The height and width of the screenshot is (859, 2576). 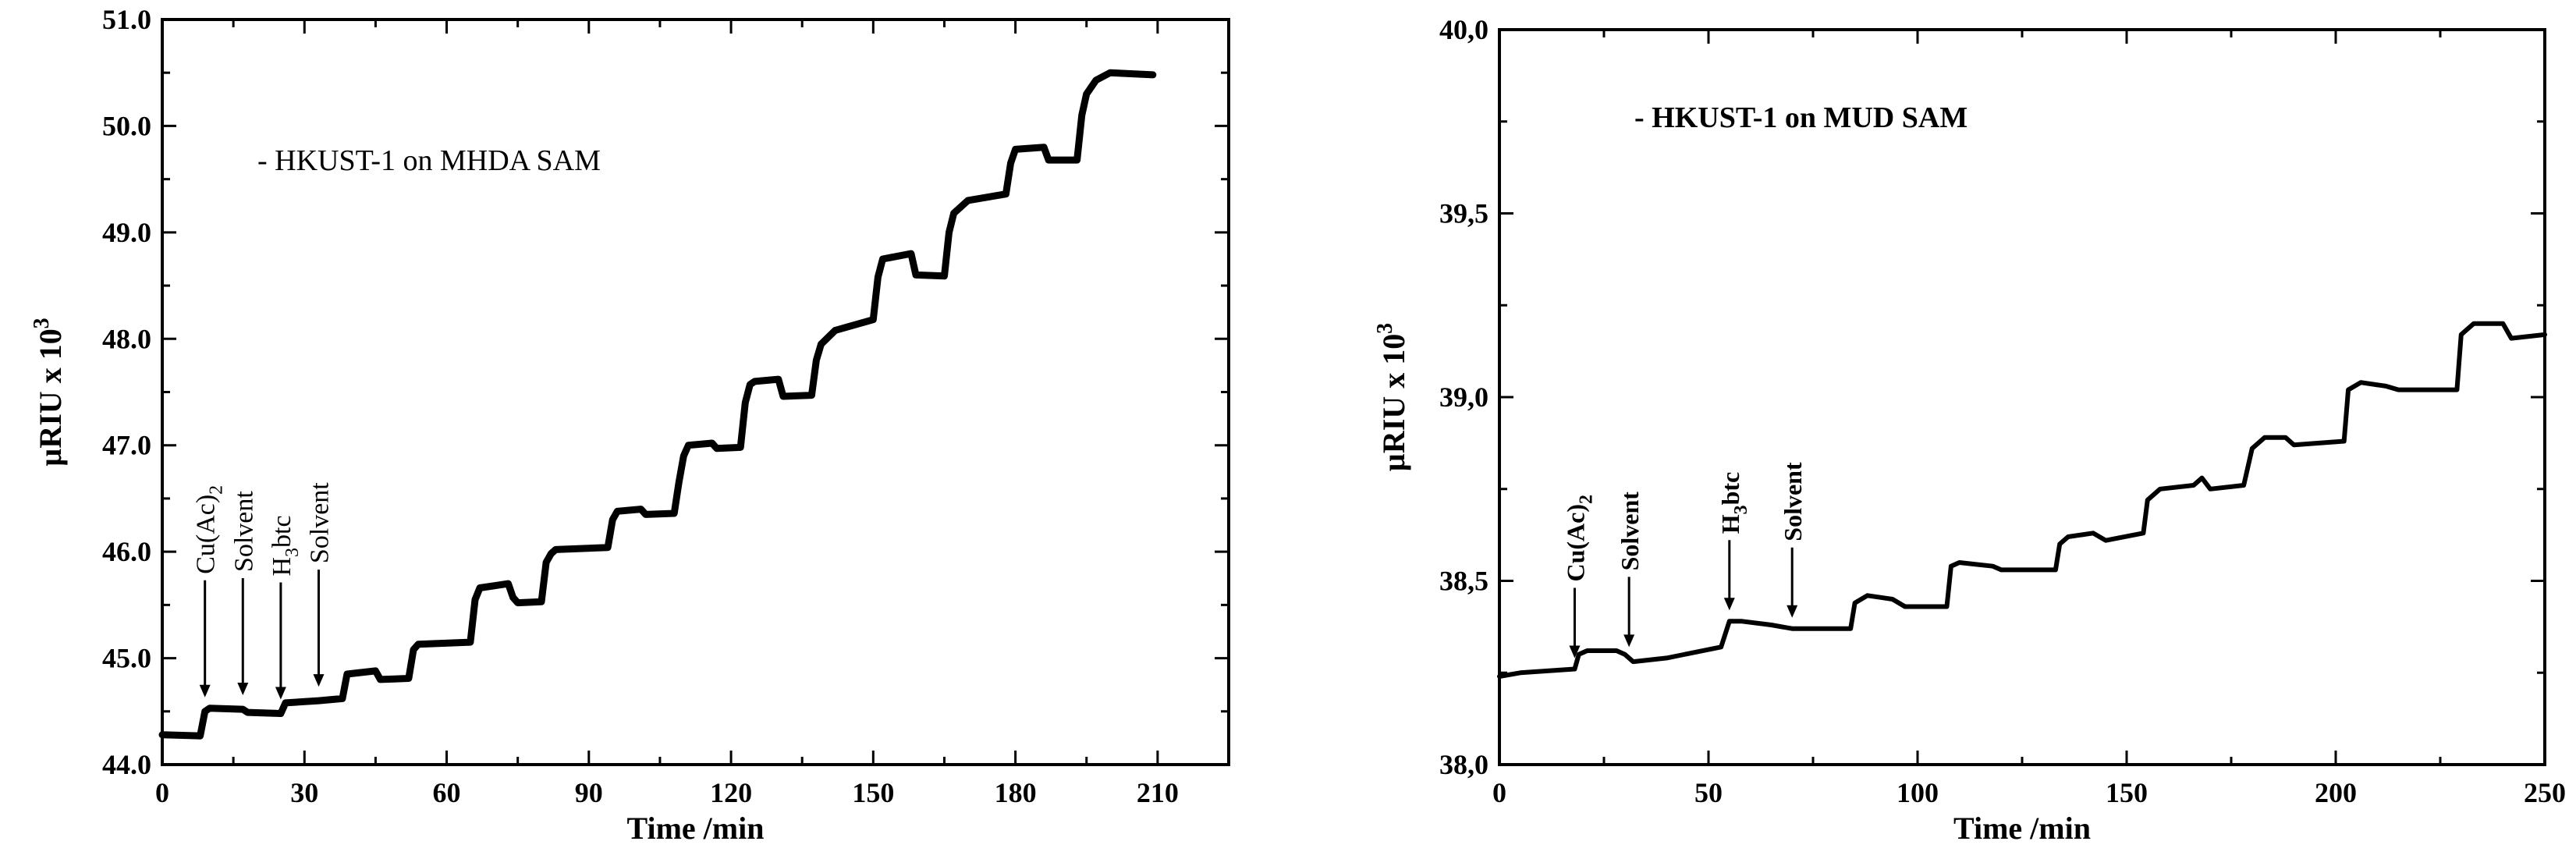 I want to click on y-tick-label: 49.0, so click(x=126, y=232).